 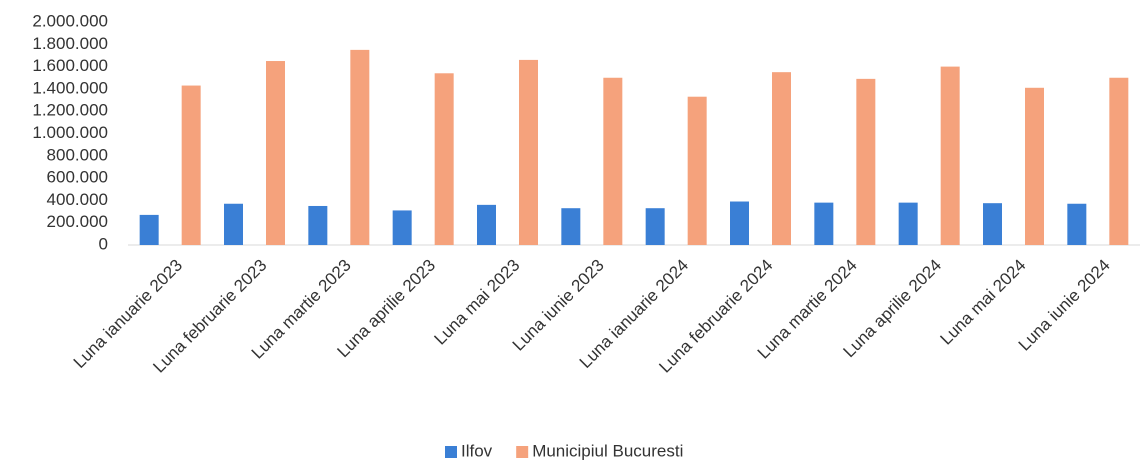 I want to click on x-tick-label: Luna iunie 2024, so click(x=1064, y=305).